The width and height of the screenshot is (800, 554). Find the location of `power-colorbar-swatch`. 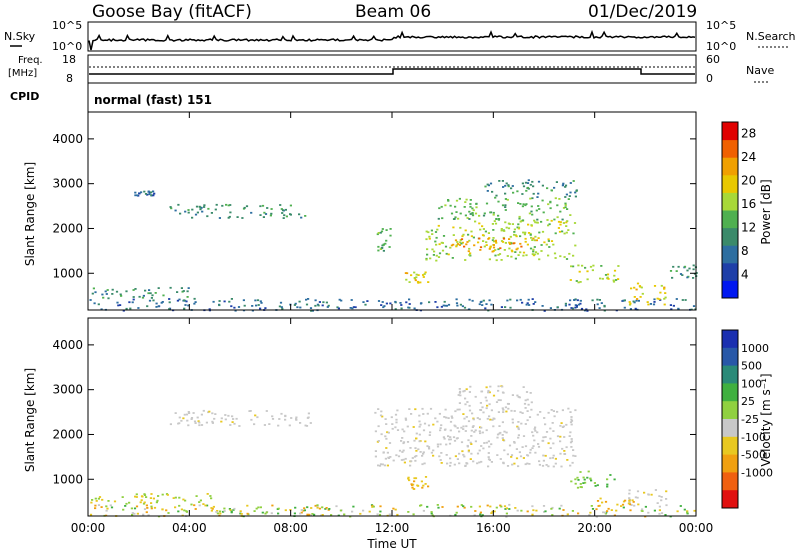

power-colorbar-swatch is located at coordinates (730, 201).